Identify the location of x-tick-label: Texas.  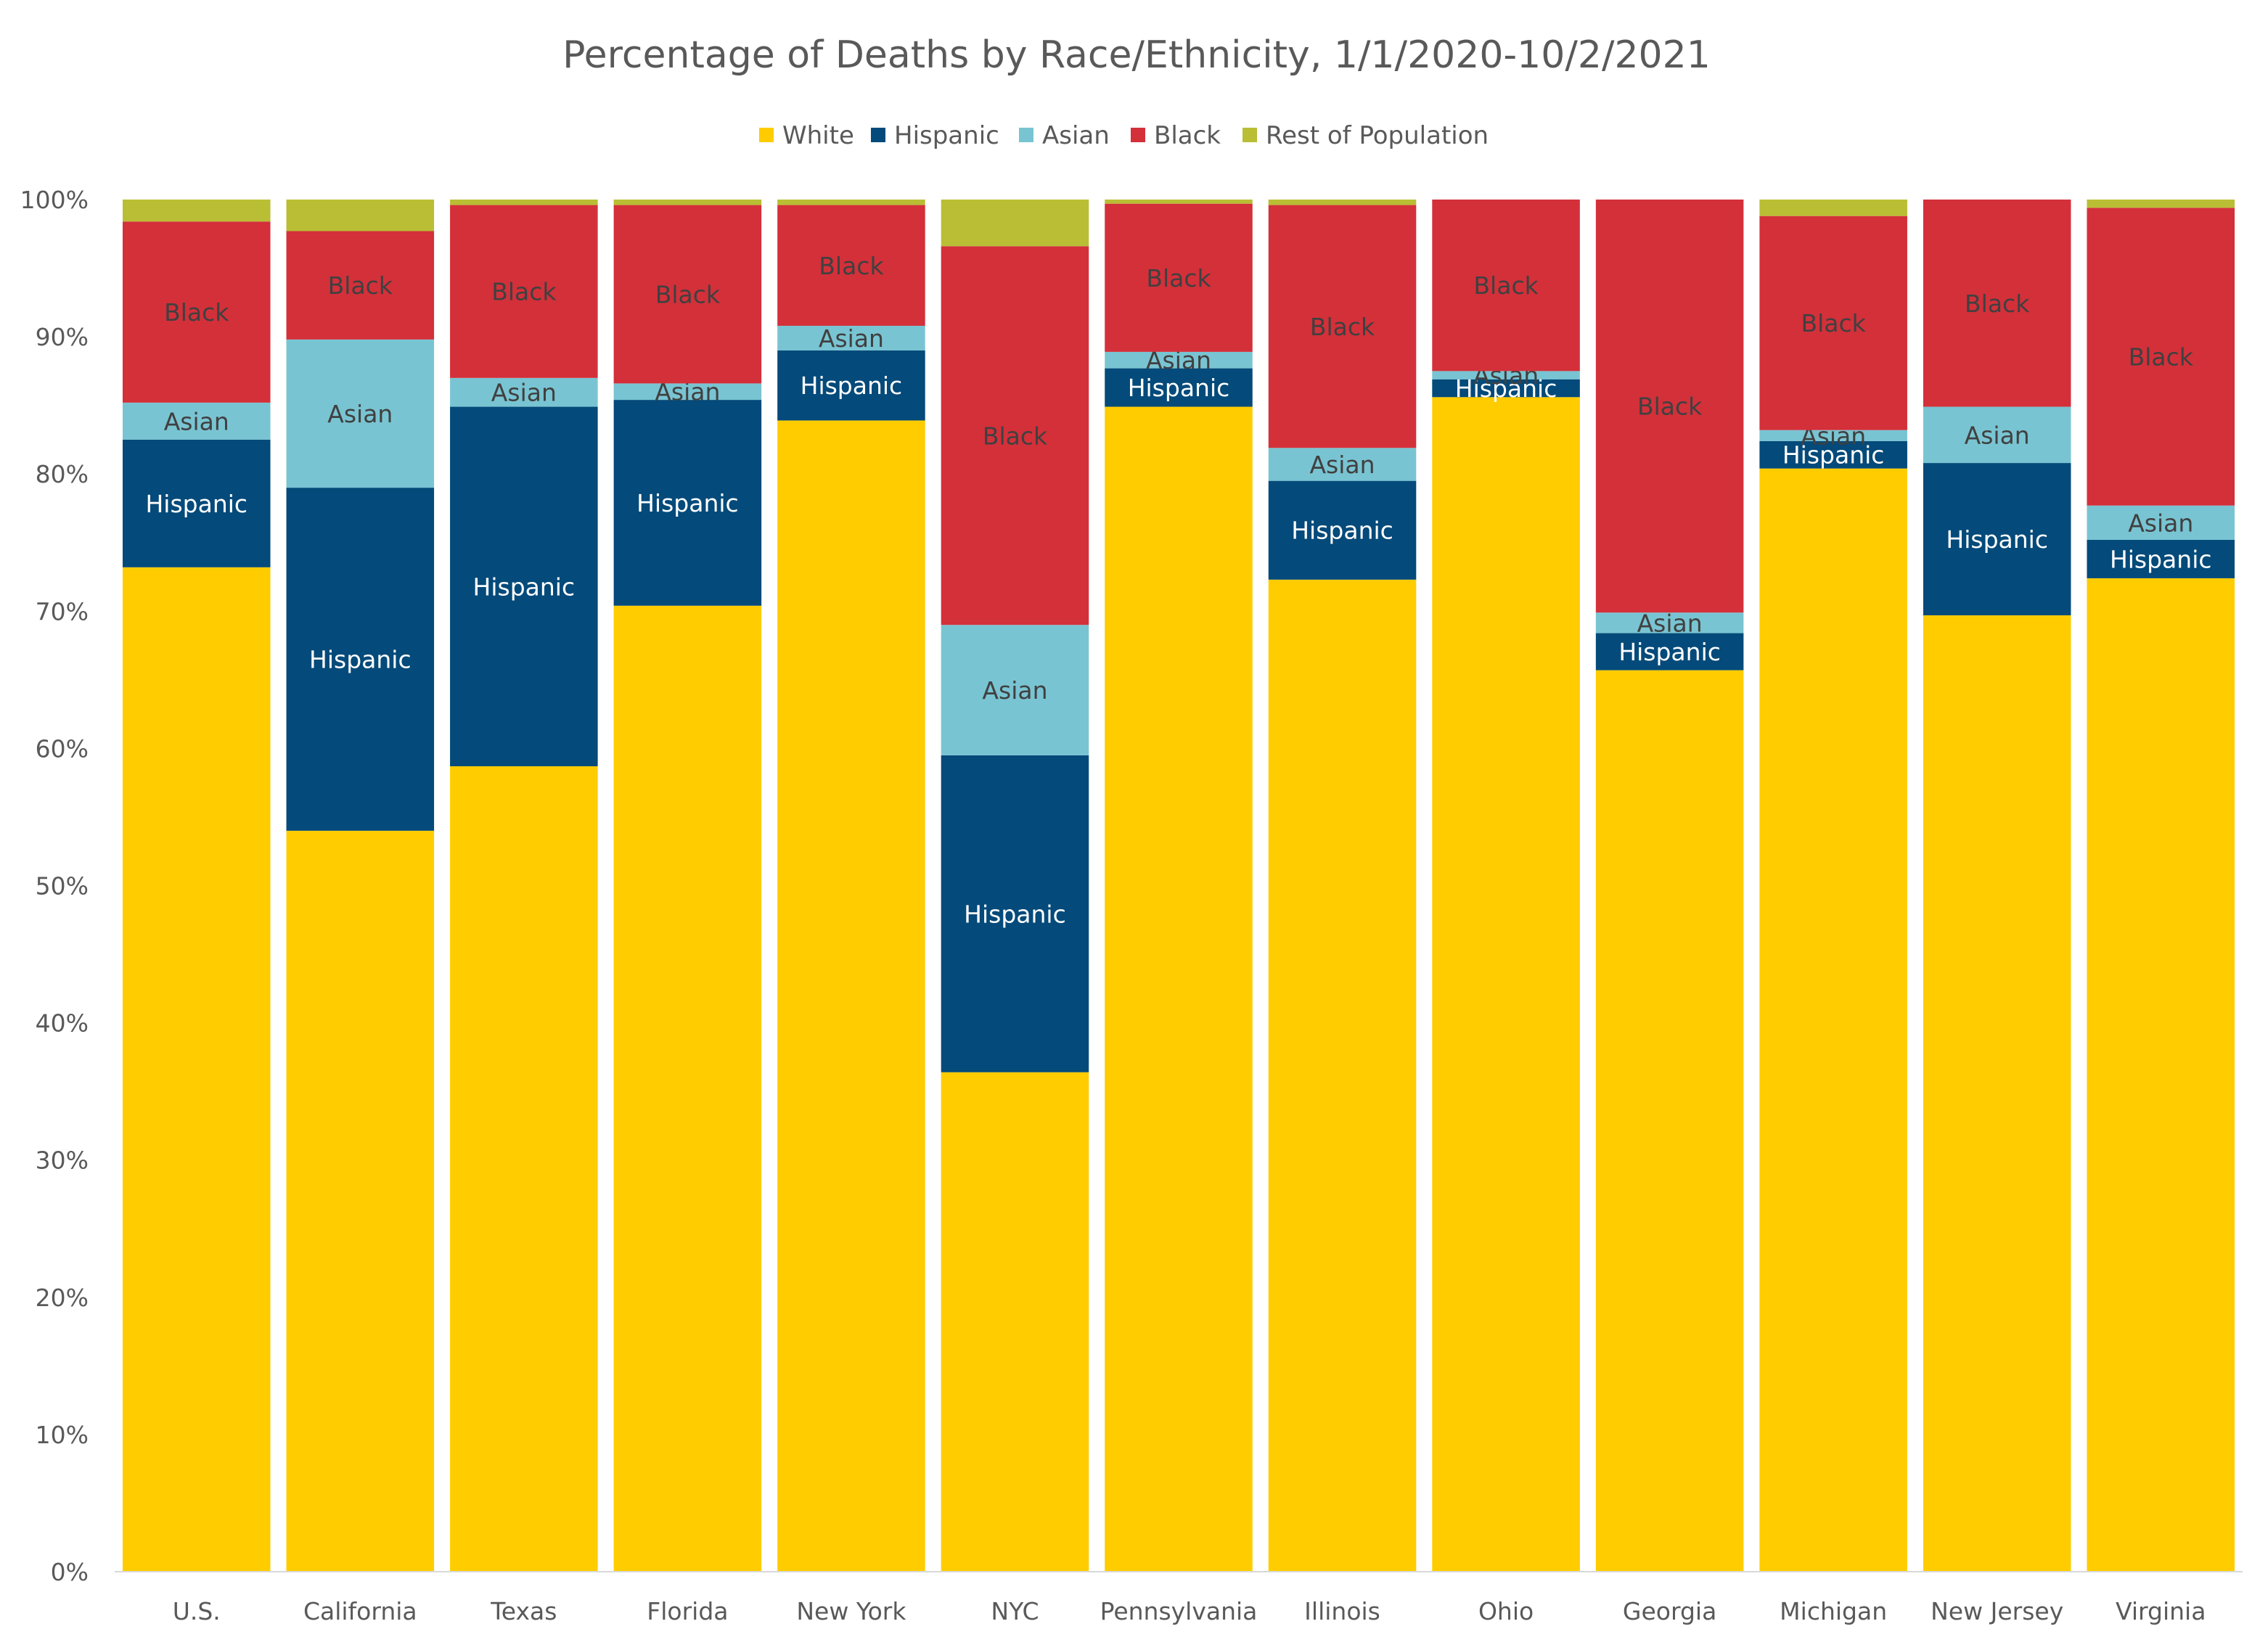
(523, 1611).